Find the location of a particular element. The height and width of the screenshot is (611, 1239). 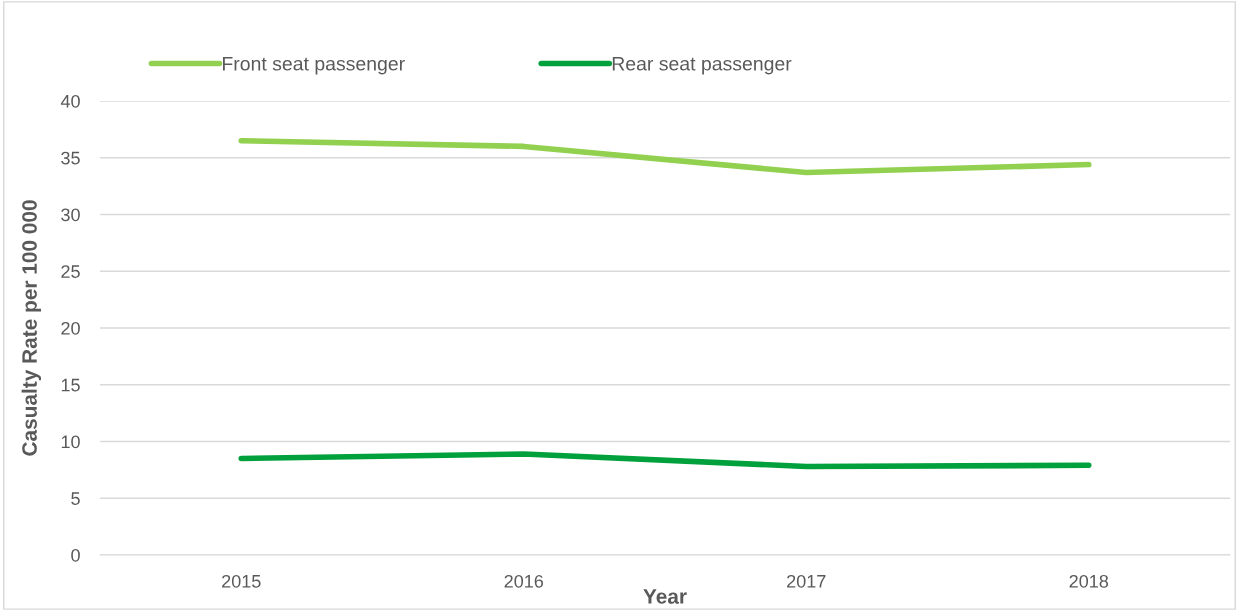

legend-label: Rear seat passenger is located at coordinates (702, 66).